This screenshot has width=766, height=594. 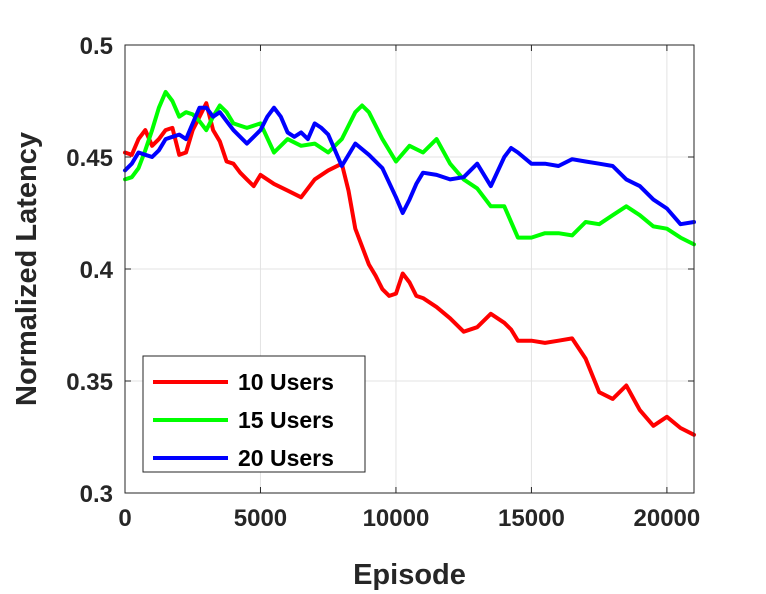 I want to click on x-tick-label: 10000, so click(x=396, y=518).